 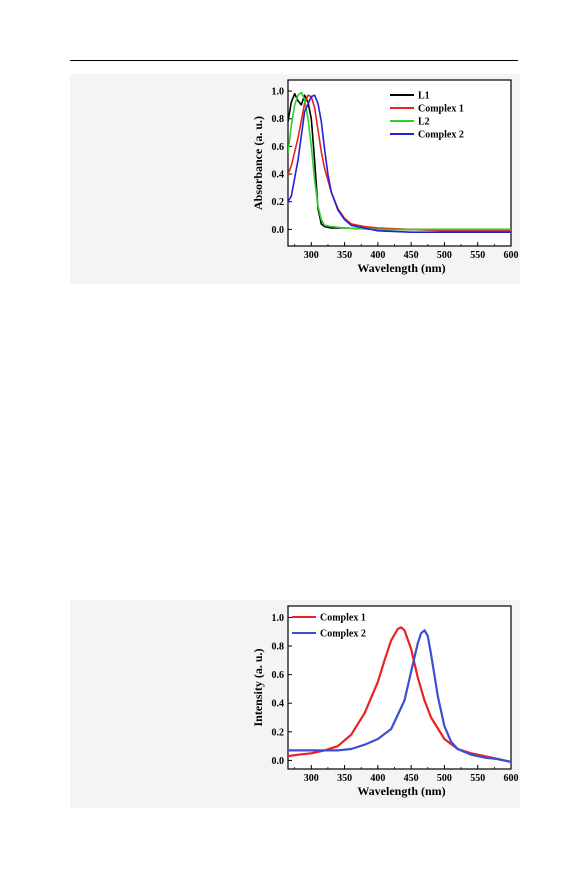 What do you see at coordinates (294, 60) in the screenshot?
I see `header-rule` at bounding box center [294, 60].